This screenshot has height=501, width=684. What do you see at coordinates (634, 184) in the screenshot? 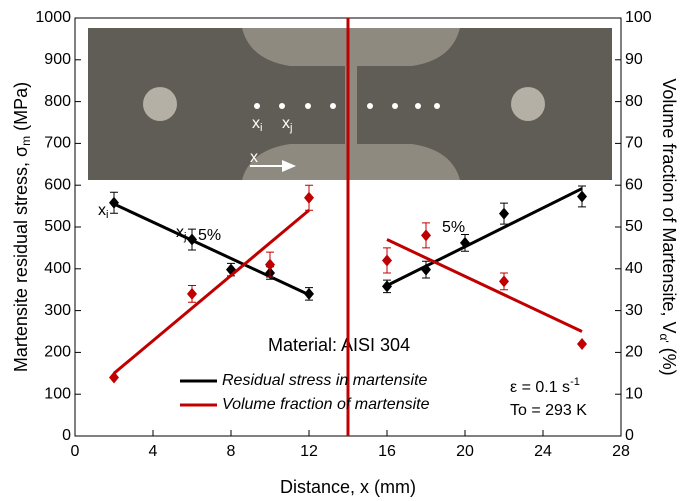
I see `y2-tick-label: 60` at bounding box center [634, 184].